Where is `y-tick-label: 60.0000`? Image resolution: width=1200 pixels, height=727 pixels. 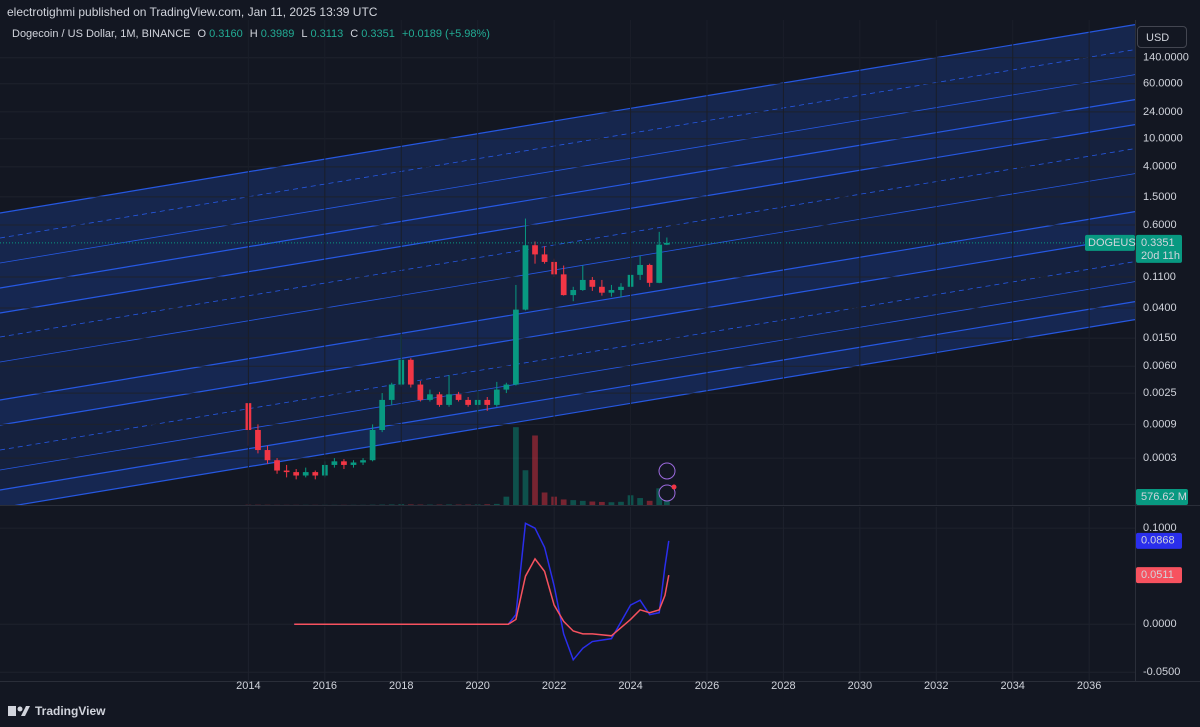 y-tick-label: 60.0000 is located at coordinates (1163, 84).